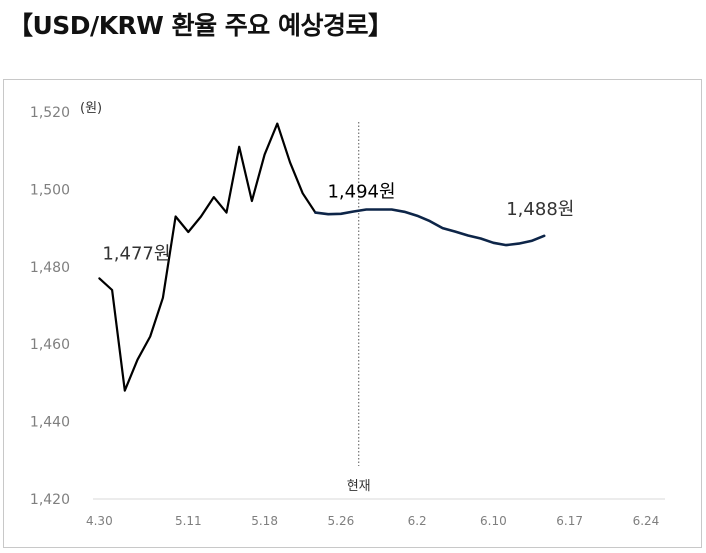  What do you see at coordinates (430, 227) in the screenshot?
I see `forecast-series-line` at bounding box center [430, 227].